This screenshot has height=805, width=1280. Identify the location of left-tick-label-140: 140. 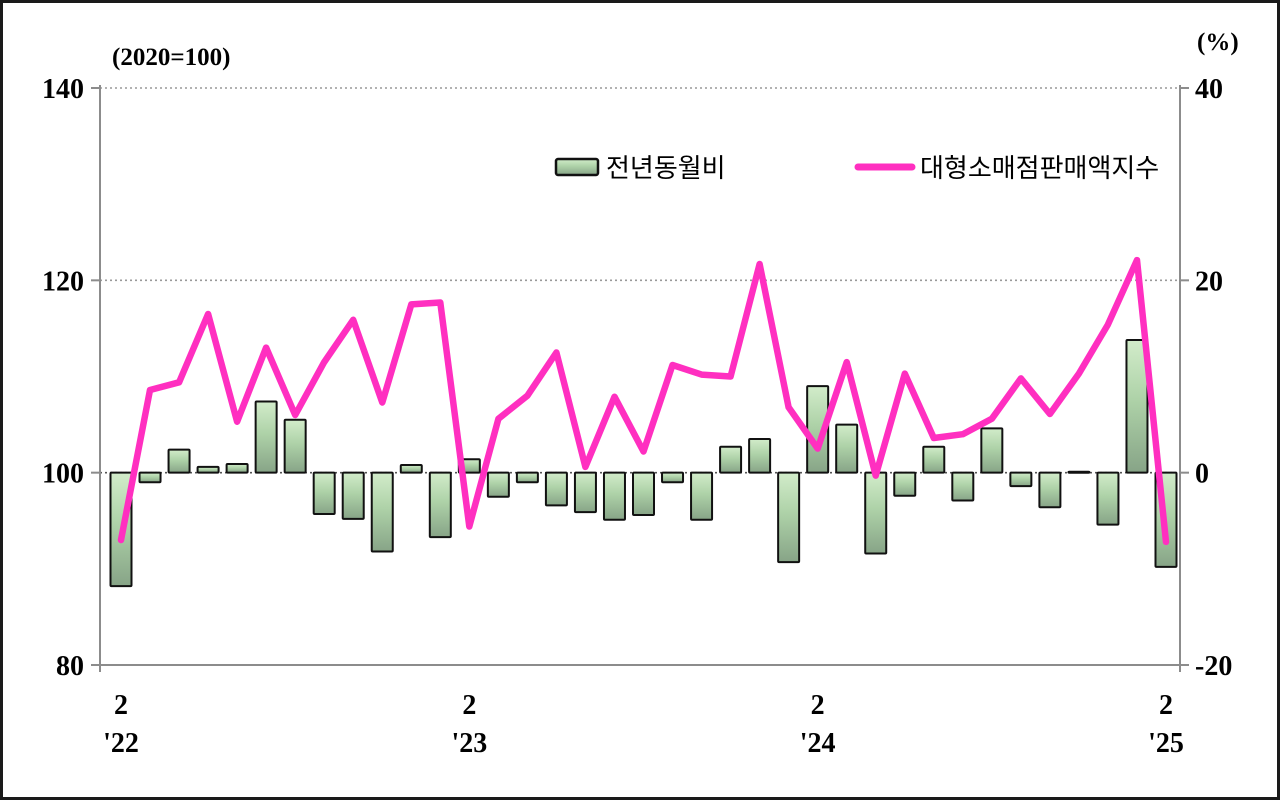
(63, 89).